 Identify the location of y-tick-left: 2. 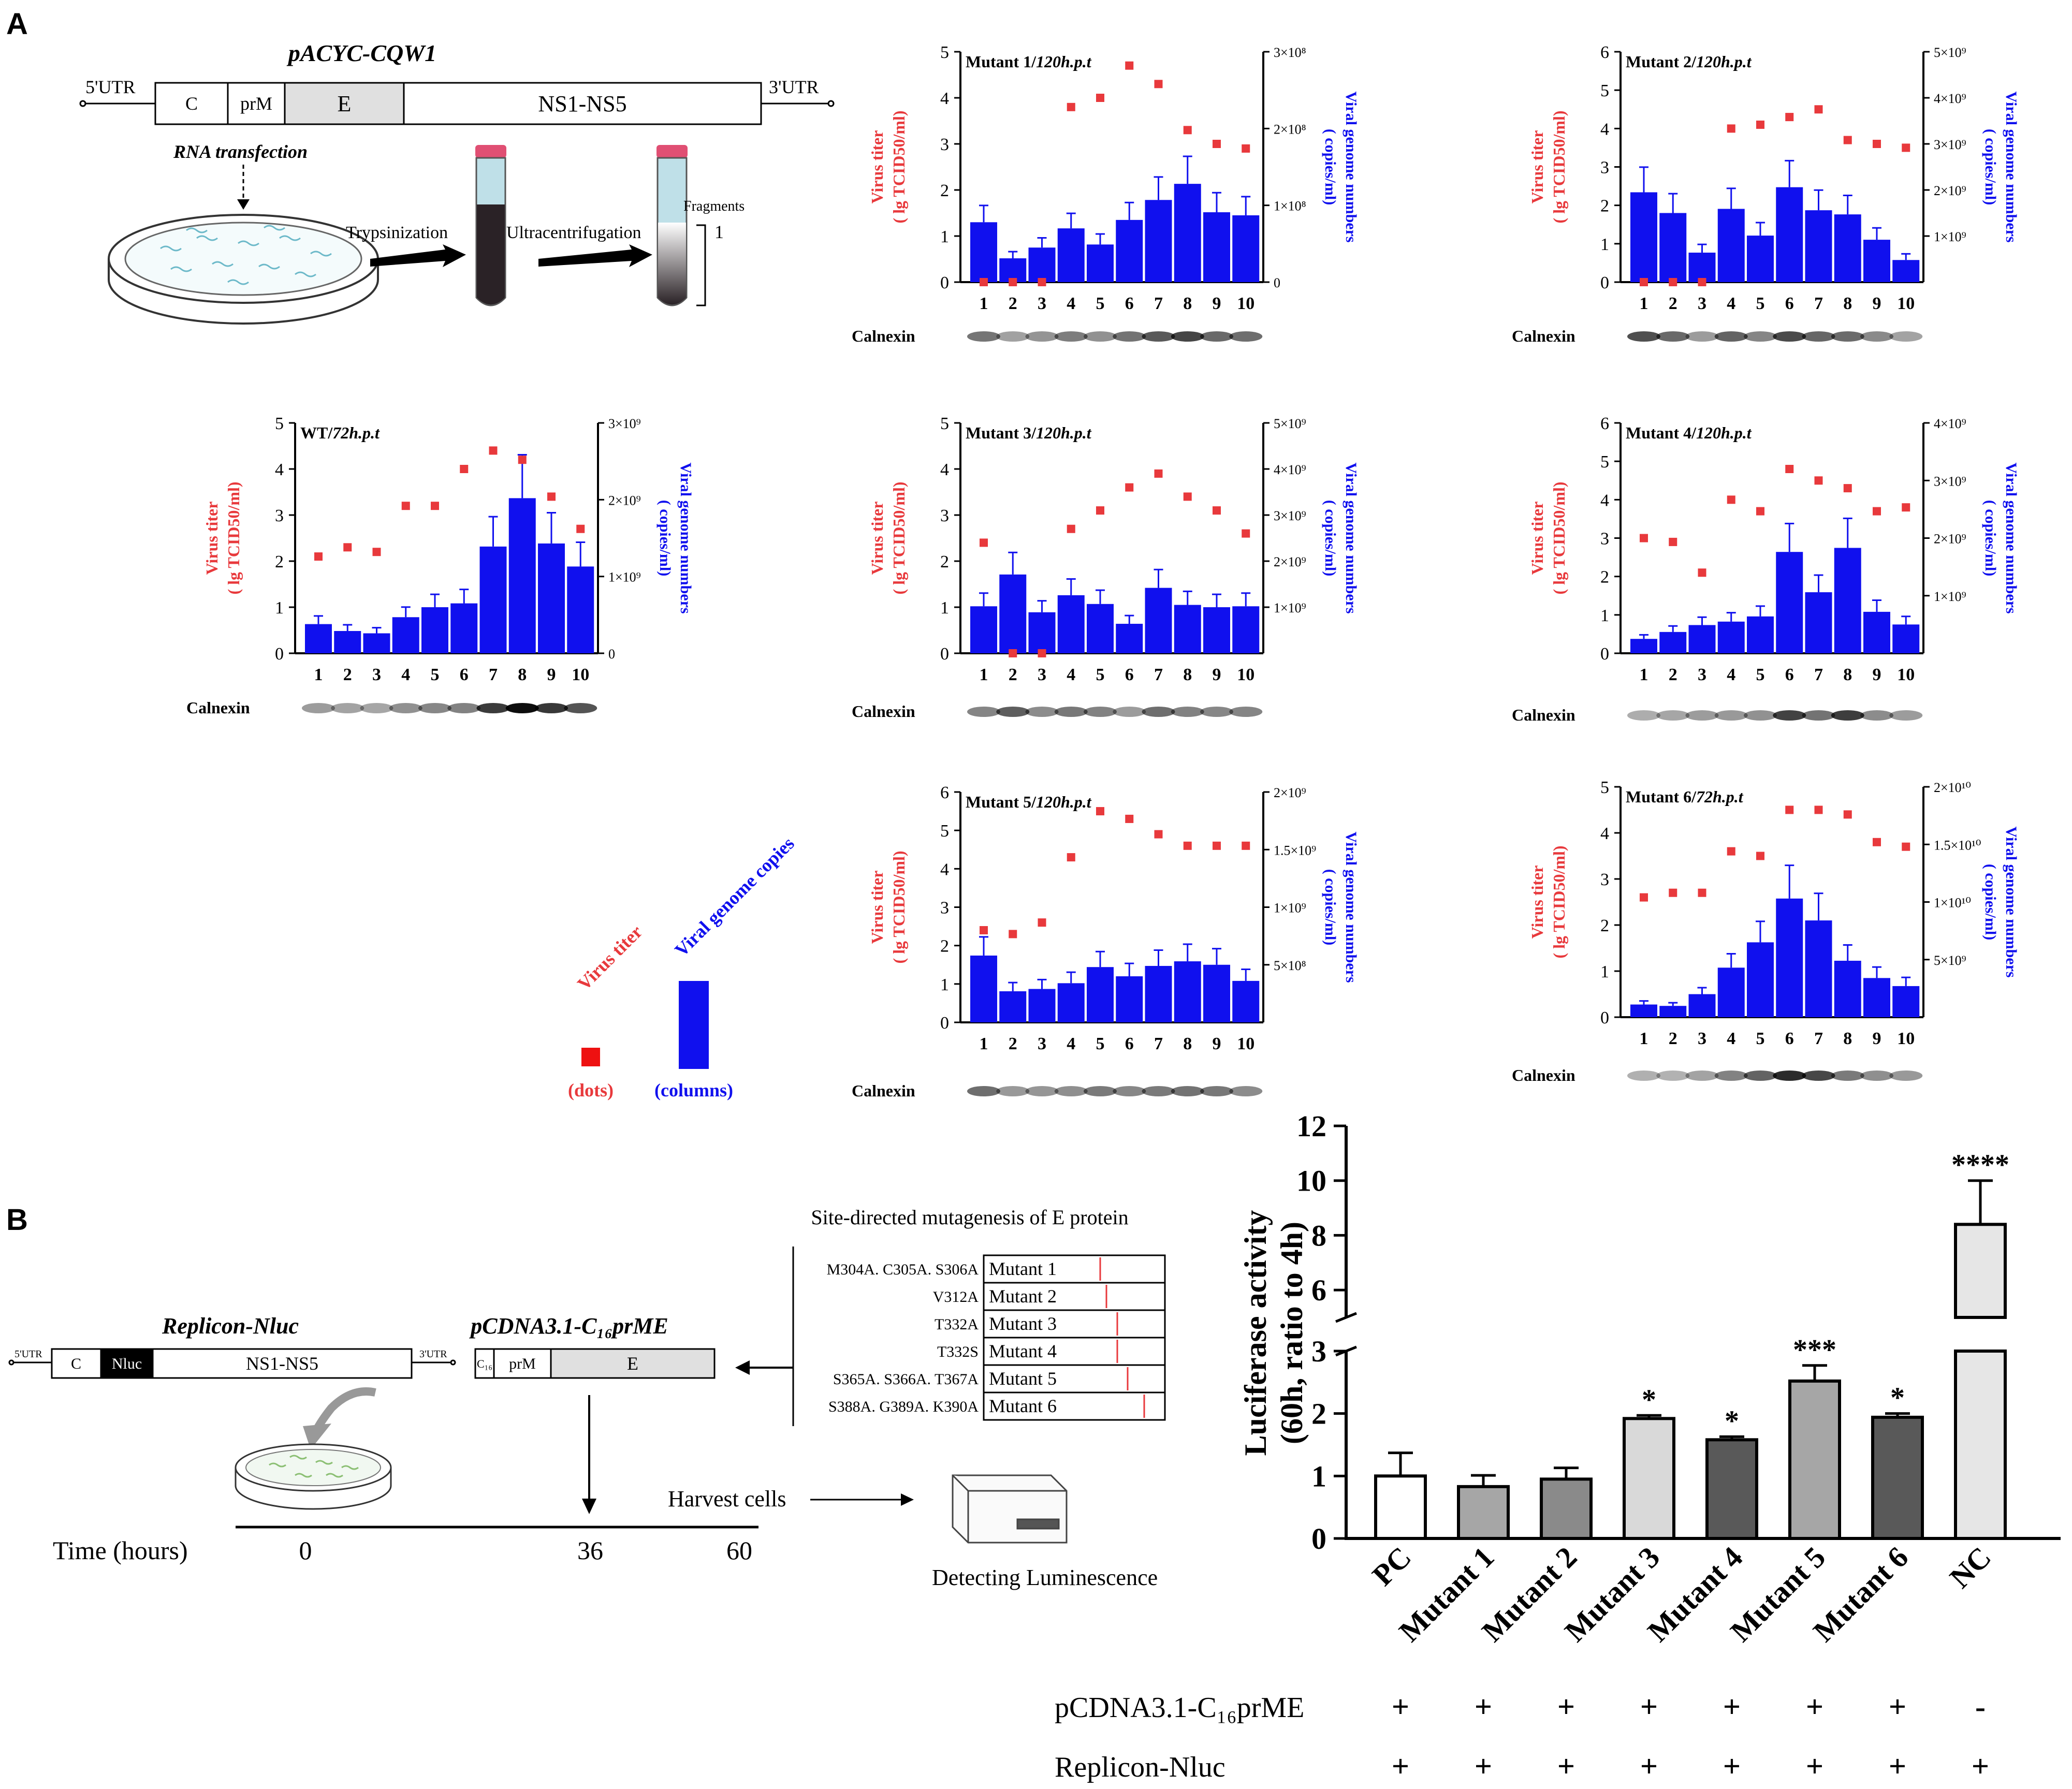
(1605, 206).